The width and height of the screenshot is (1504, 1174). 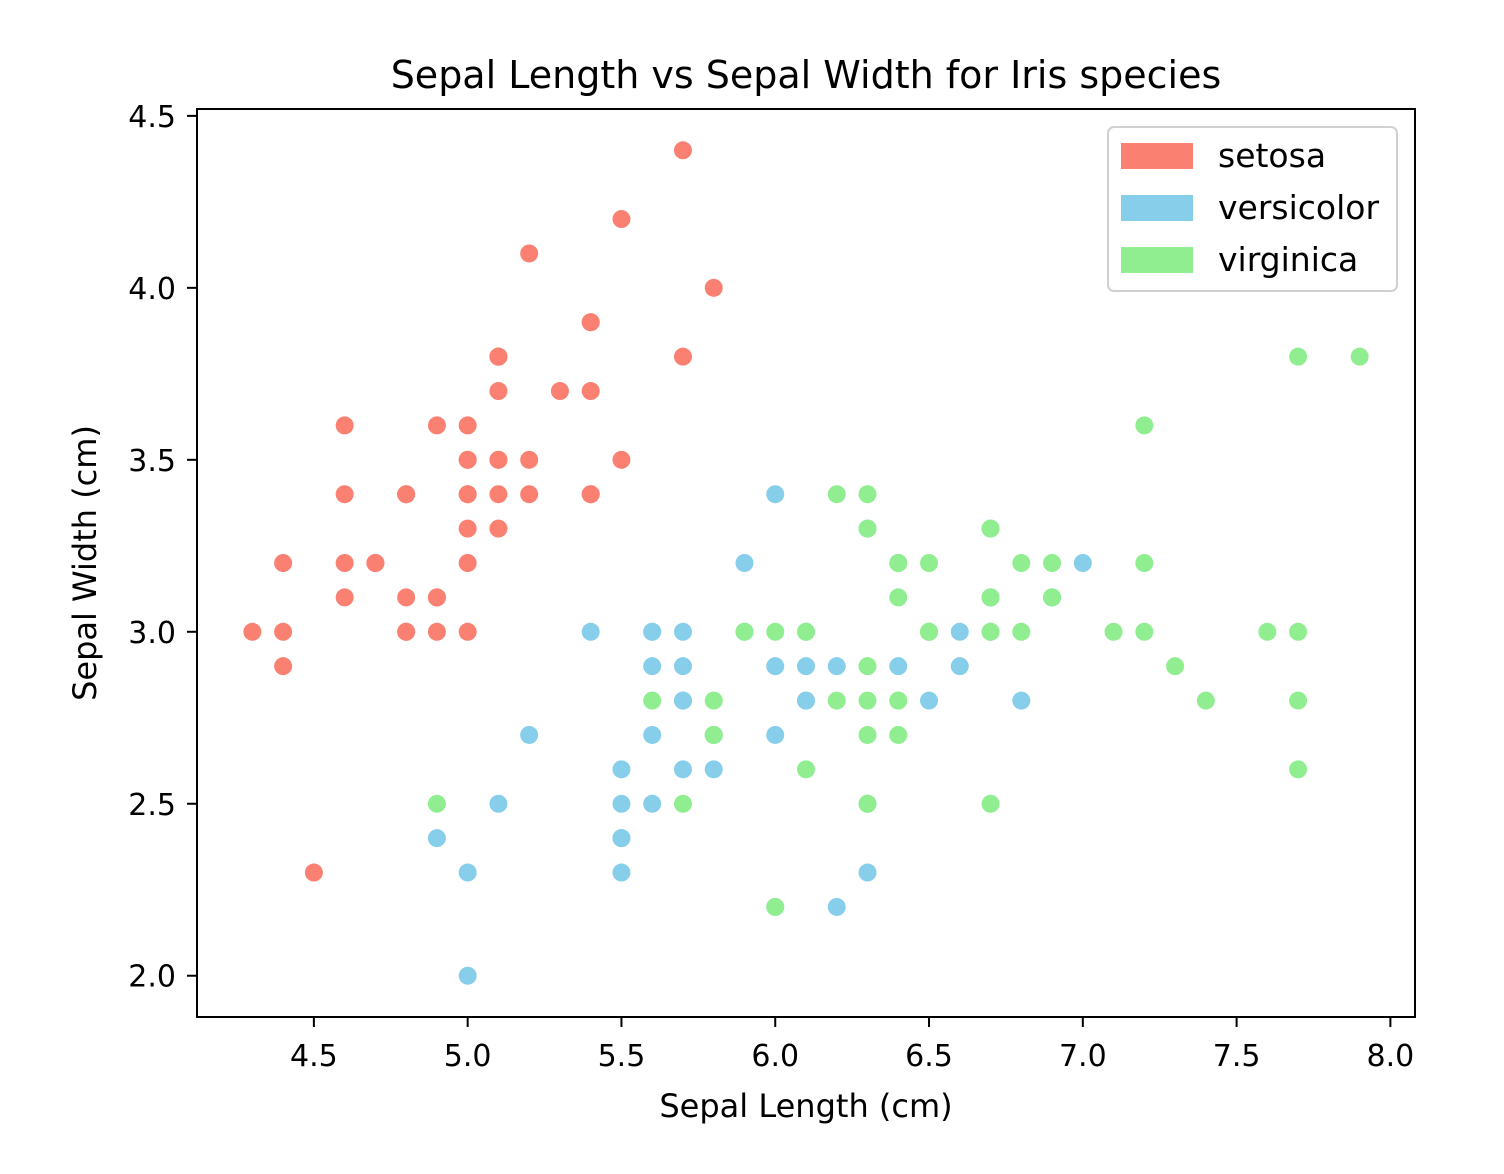 What do you see at coordinates (152, 633) in the screenshot?
I see `y-tick-label: 3.0` at bounding box center [152, 633].